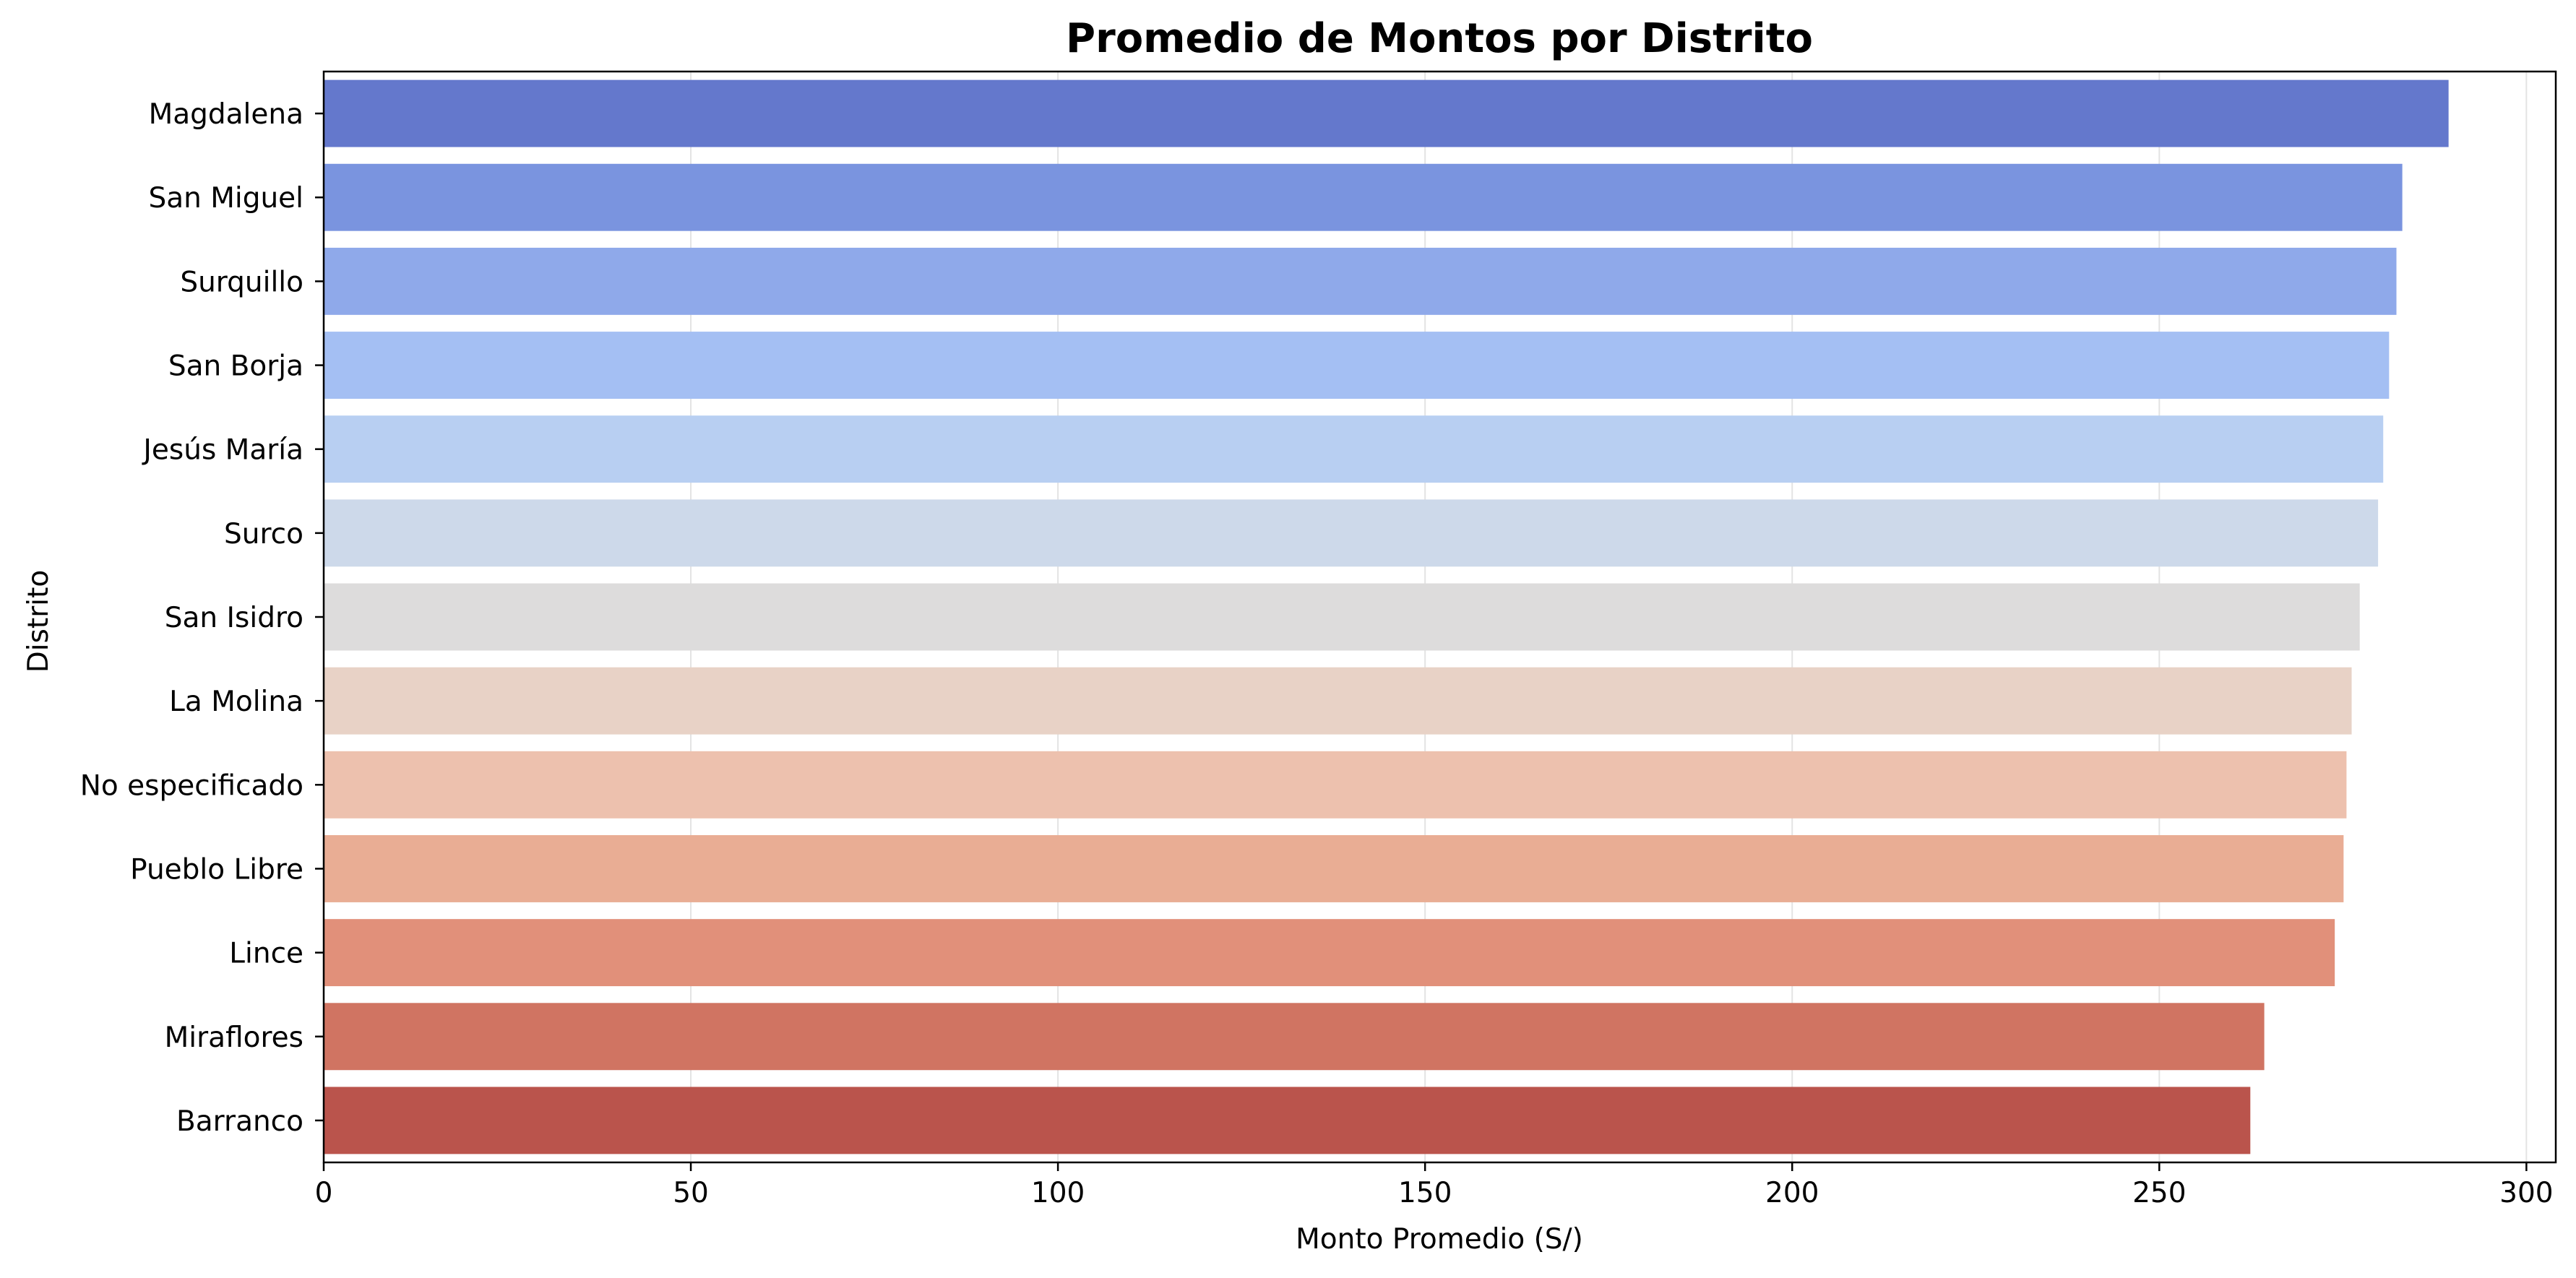 This screenshot has height=1278, width=2576. I want to click on y-tick-label-5: Surco, so click(263, 534).